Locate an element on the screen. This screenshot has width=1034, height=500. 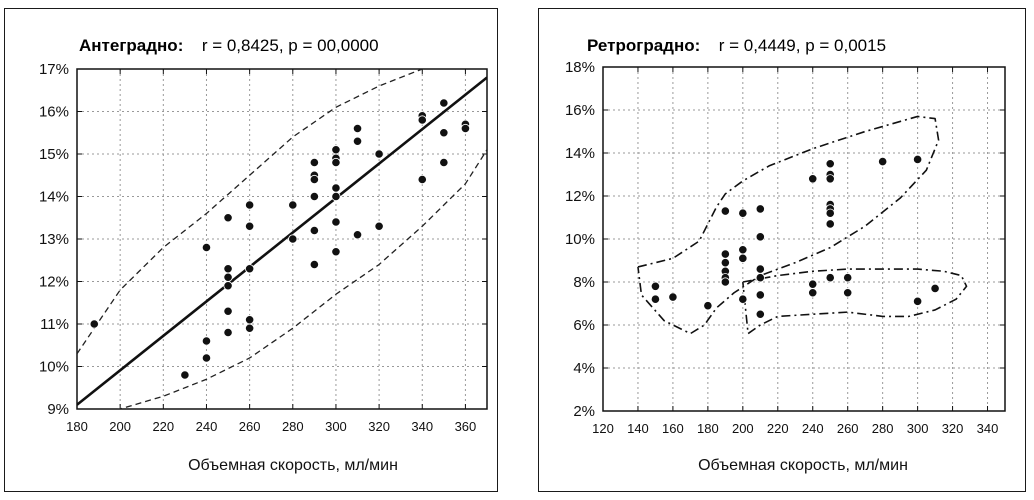
y-tick-label: 9% is located at coordinates (58, 409).